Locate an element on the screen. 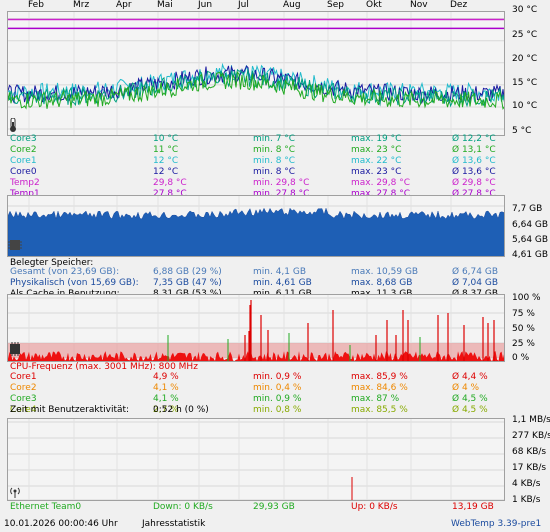 The height and width of the screenshot is (532, 550). legend-row: Core4 2,7 % min. 0,8 % max. 85,5 % Ø 4,5 % is located at coordinates (280, 410).